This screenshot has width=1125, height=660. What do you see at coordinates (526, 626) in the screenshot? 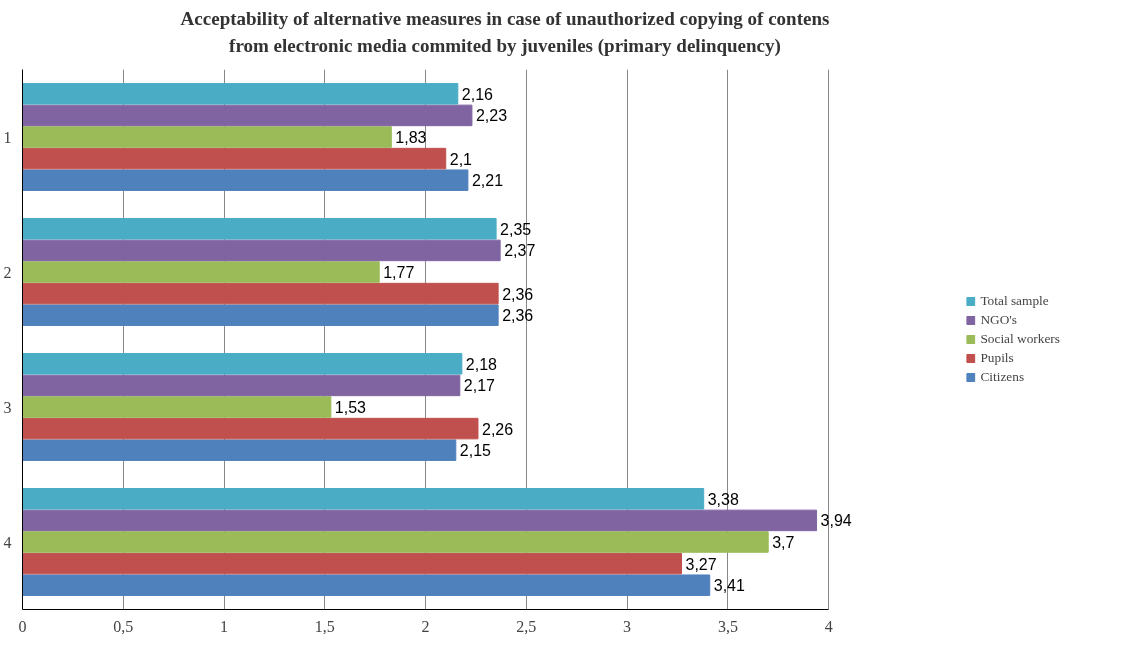
I see `x-tick-label: 2,5` at bounding box center [526, 626].